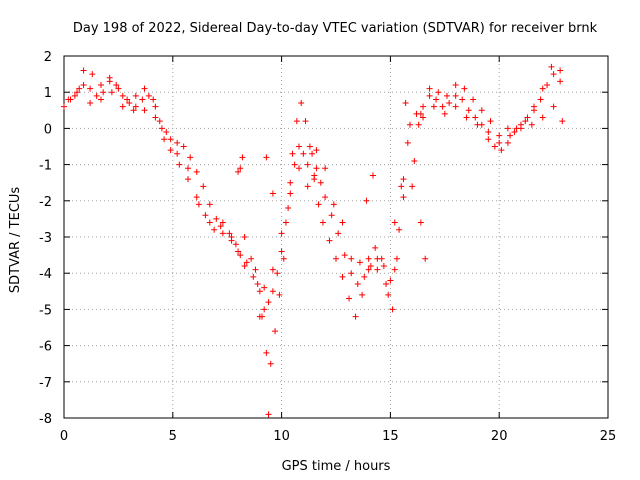  I want to click on x-axis-label: GPS time / hours, so click(336, 466).